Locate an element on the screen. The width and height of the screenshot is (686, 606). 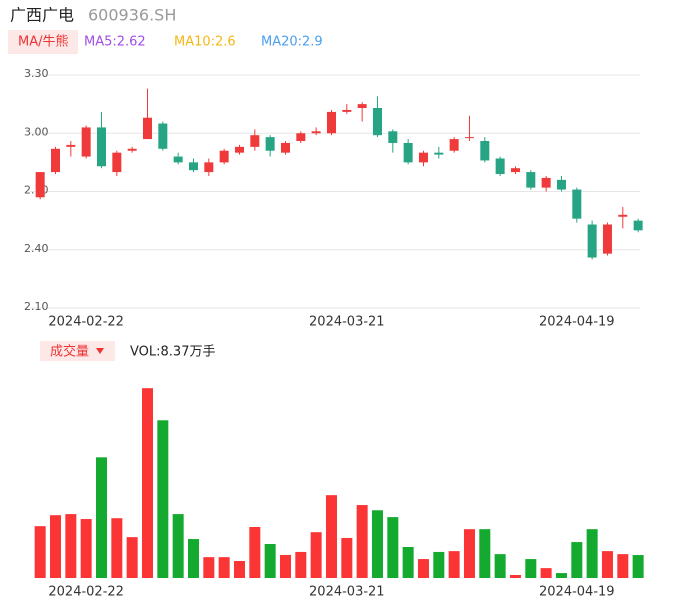
volume-box is located at coordinates (77, 351).